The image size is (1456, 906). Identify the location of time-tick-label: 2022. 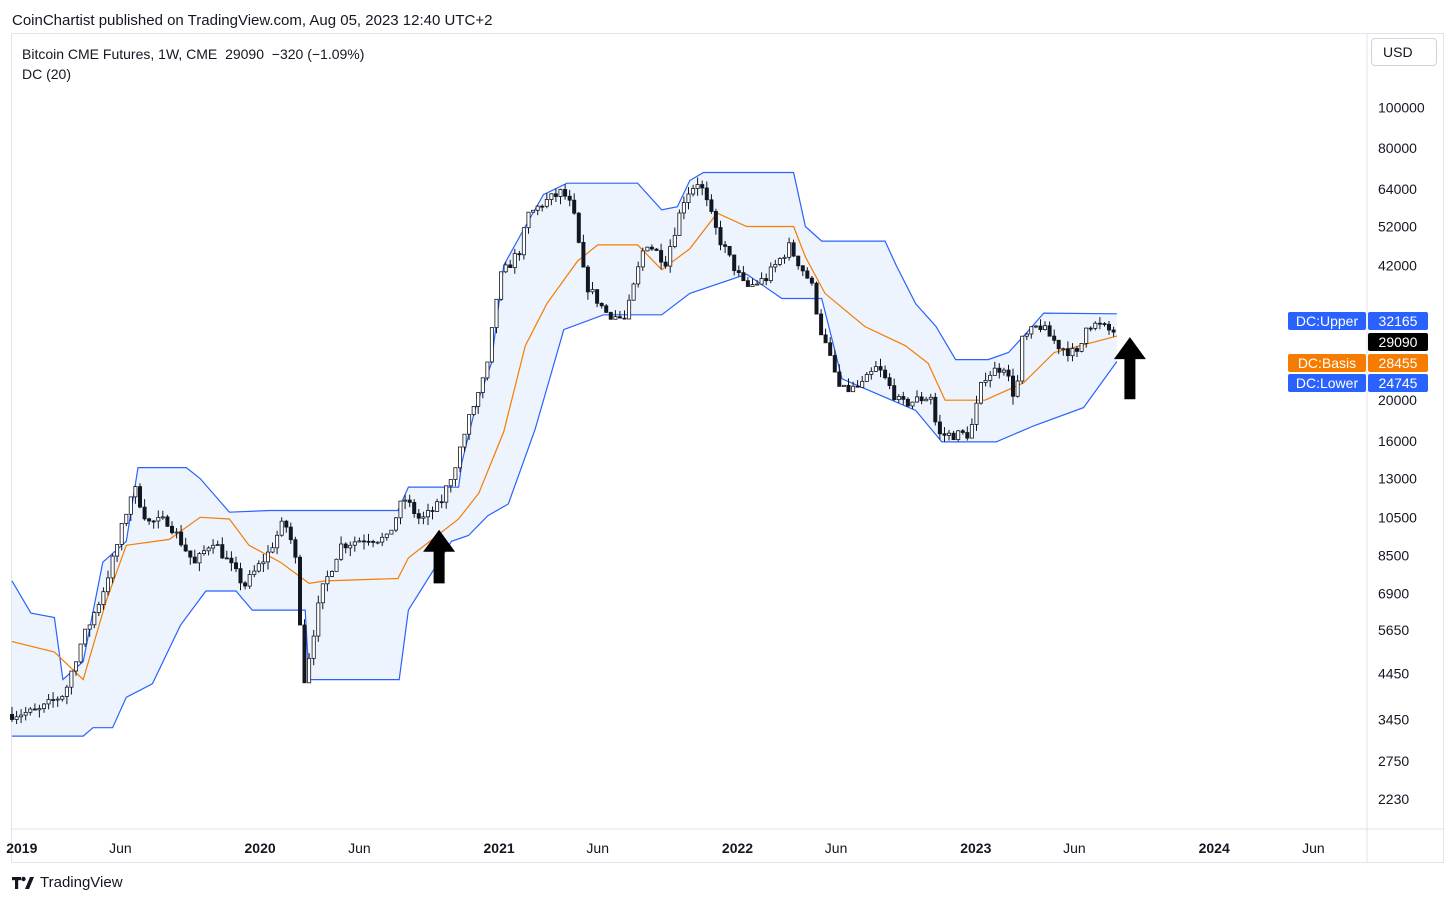
(737, 848).